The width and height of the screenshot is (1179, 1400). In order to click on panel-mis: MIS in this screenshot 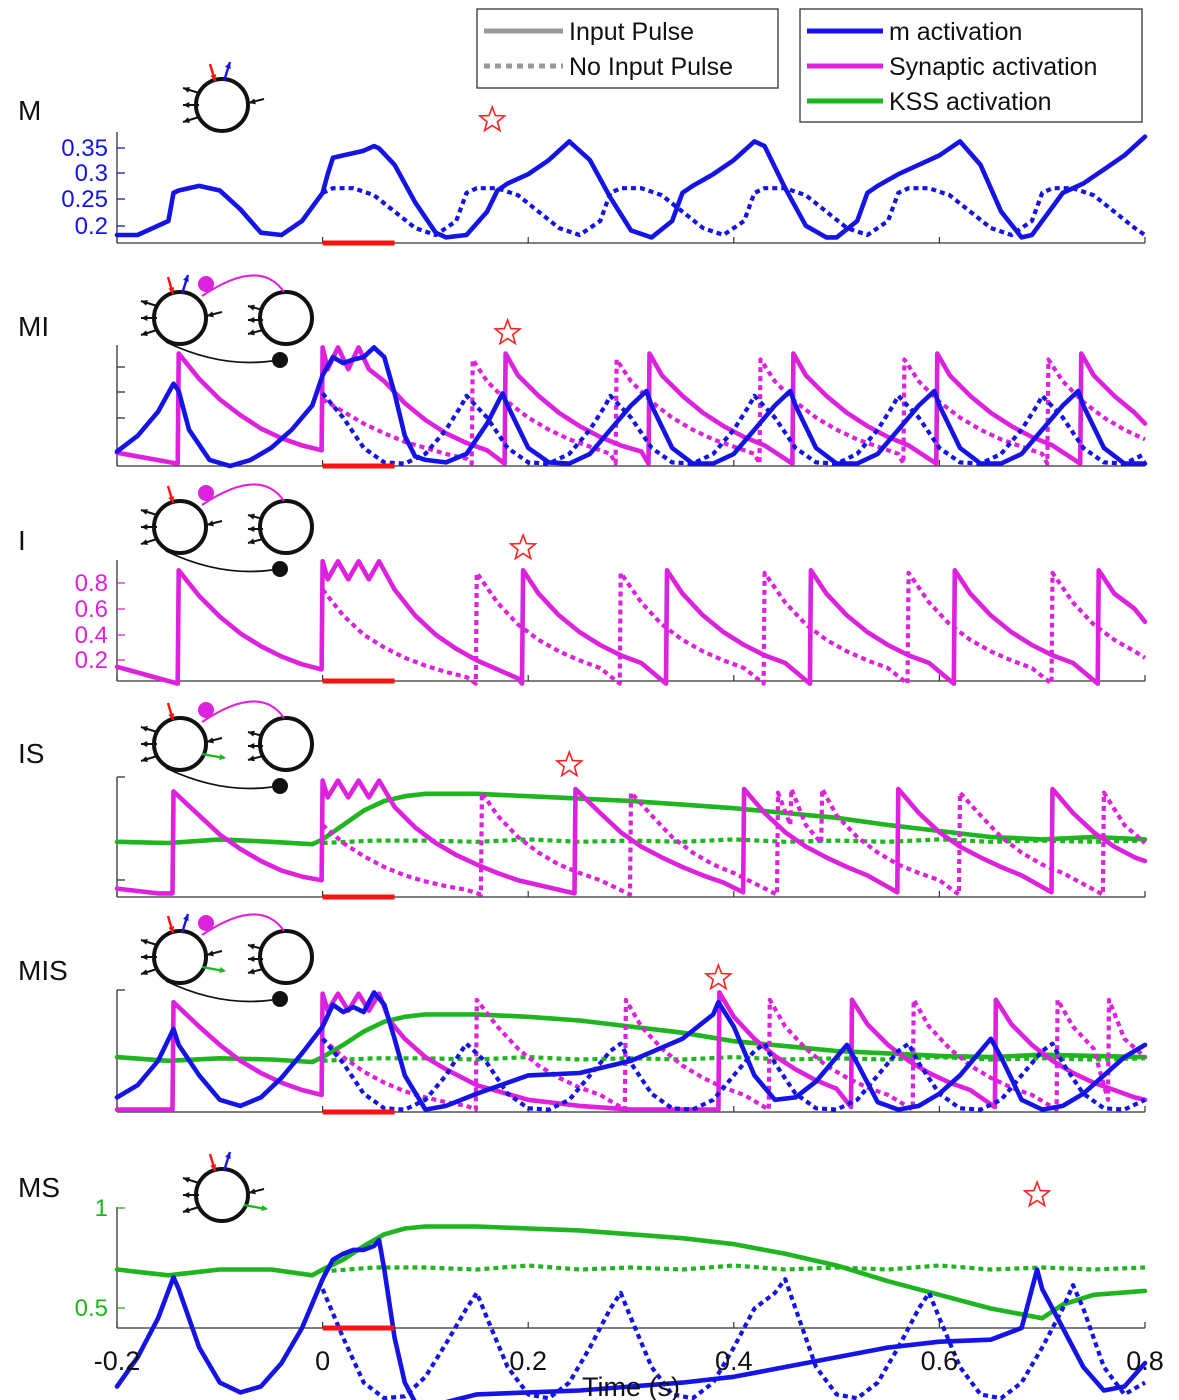, I will do `click(583, 1014)`.